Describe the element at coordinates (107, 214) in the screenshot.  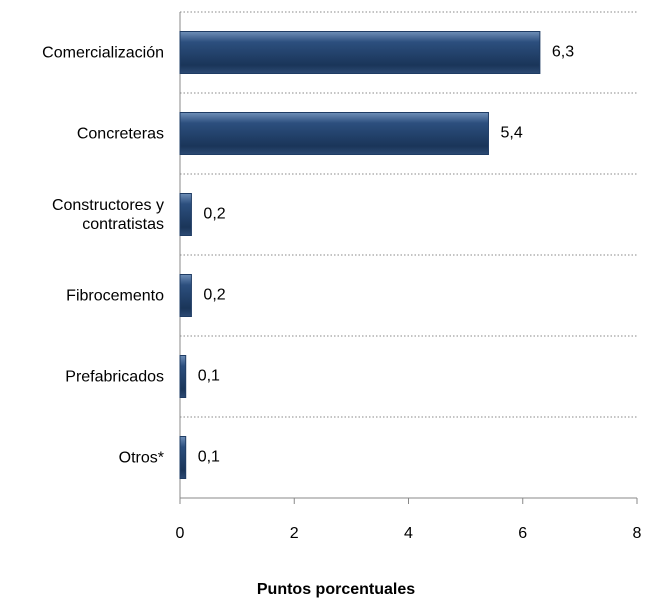
I see `category-label: Constructores y contratistas` at that location.